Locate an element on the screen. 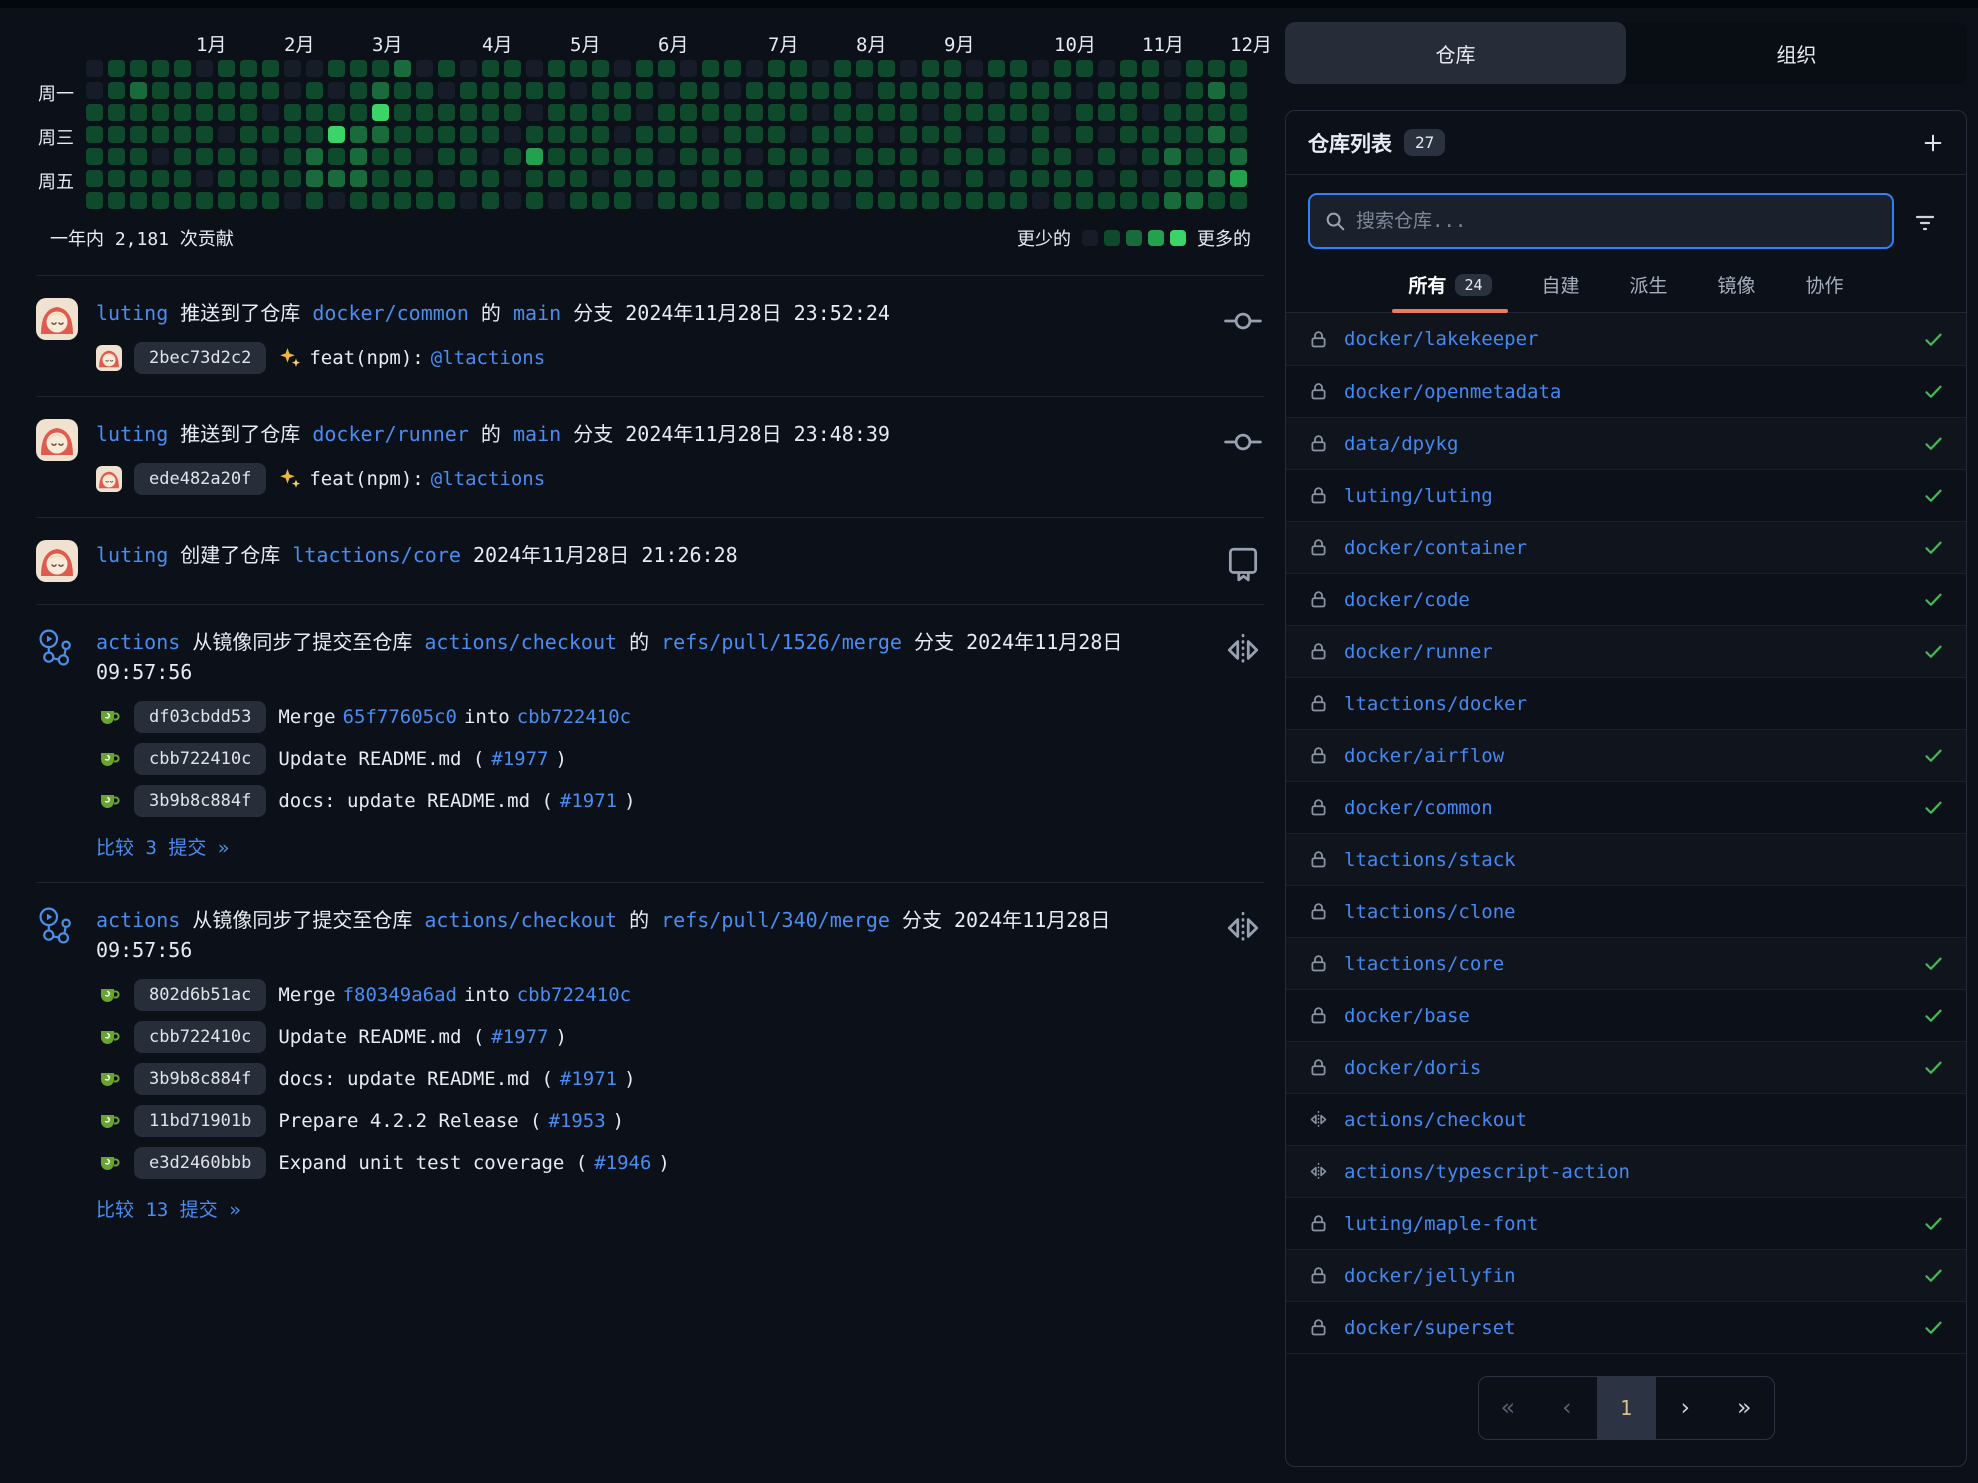 The image size is (1978, 1483). repo-search-input is located at coordinates (1617, 221).